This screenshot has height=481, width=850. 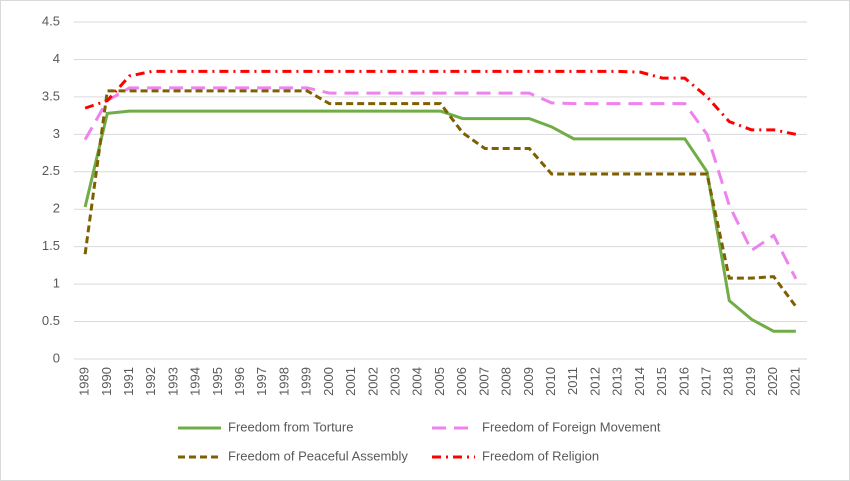 What do you see at coordinates (417, 381) in the screenshot?
I see `x-tick-label: 2004` at bounding box center [417, 381].